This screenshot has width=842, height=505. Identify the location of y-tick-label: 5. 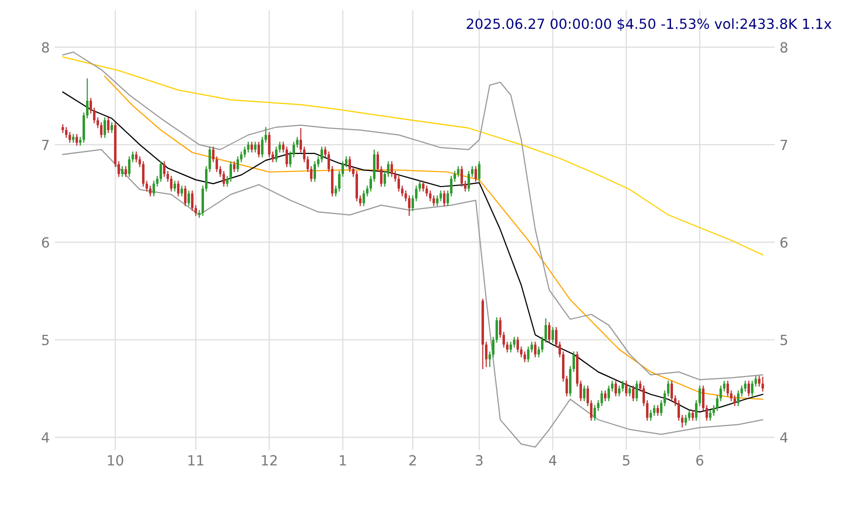
(45, 340).